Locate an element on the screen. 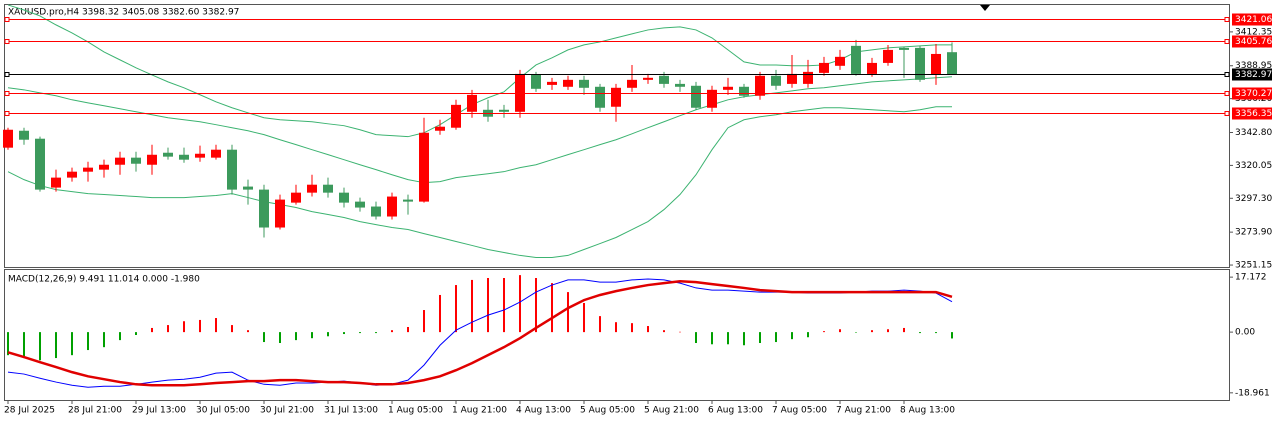  y-tick-label: 0.00 is located at coordinates (1245, 333).